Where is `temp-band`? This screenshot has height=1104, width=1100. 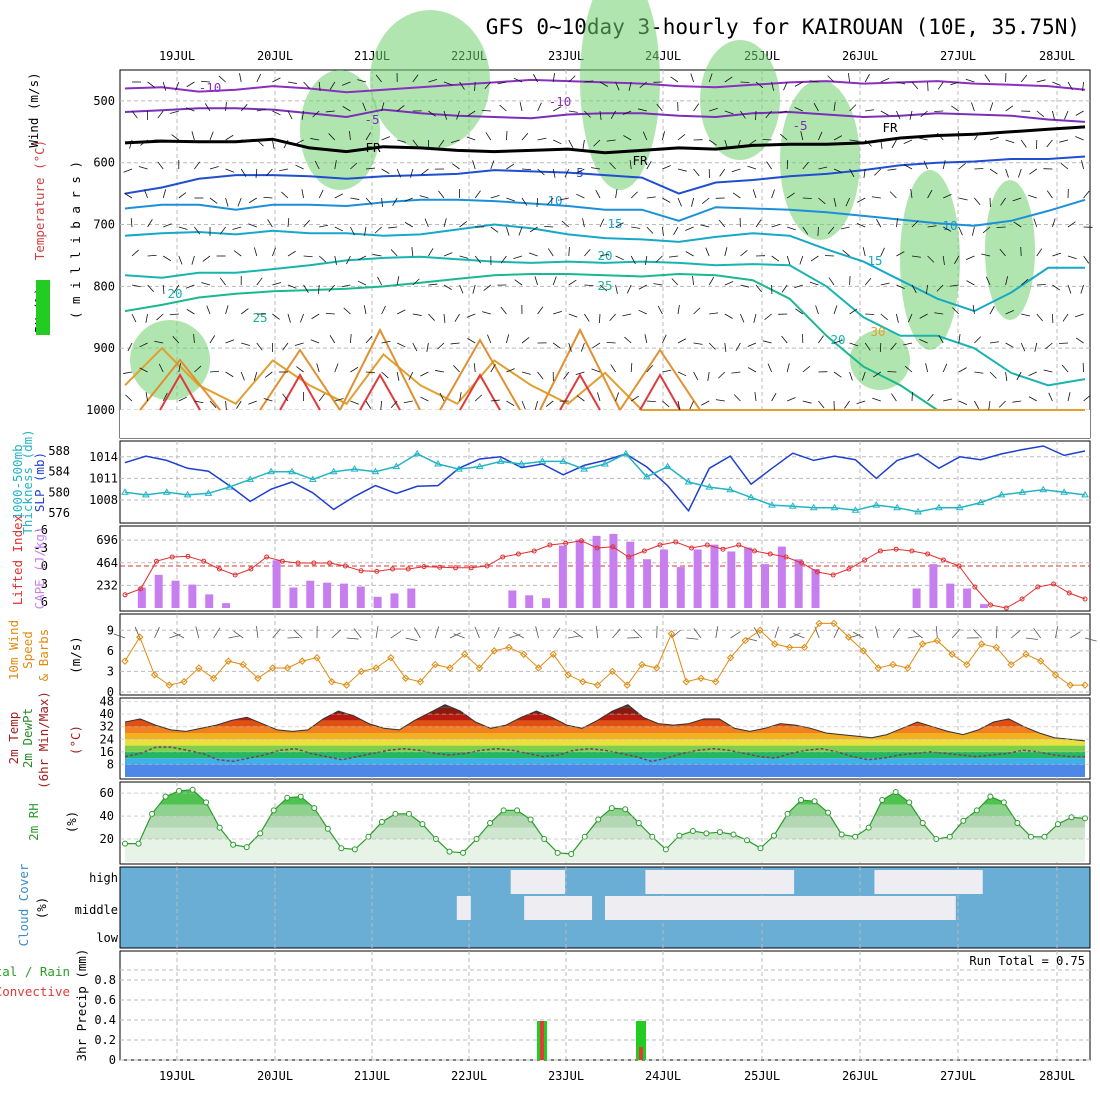
temp-band is located at coordinates (605, 770).